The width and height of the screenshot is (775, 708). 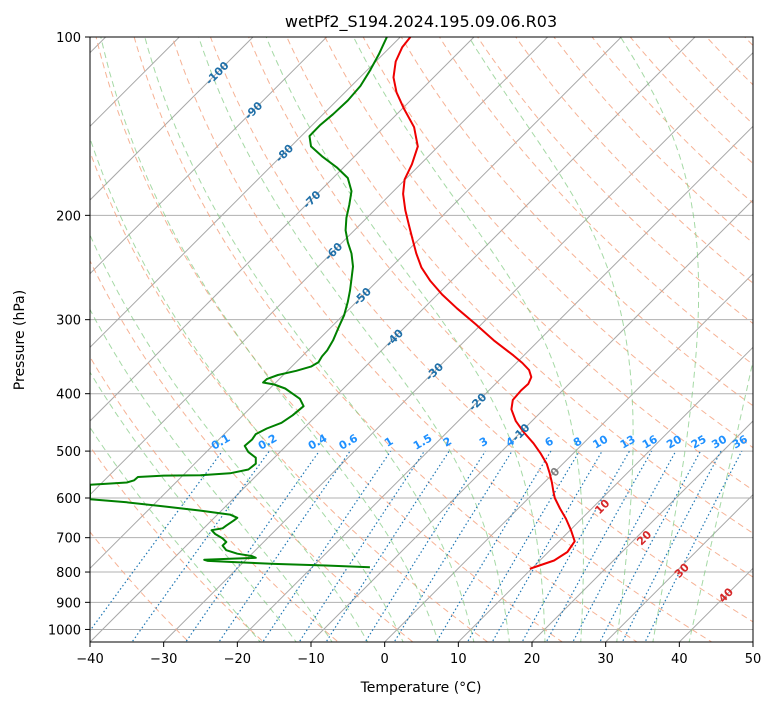 I want to click on x-tick-label: −20, so click(x=237, y=659).